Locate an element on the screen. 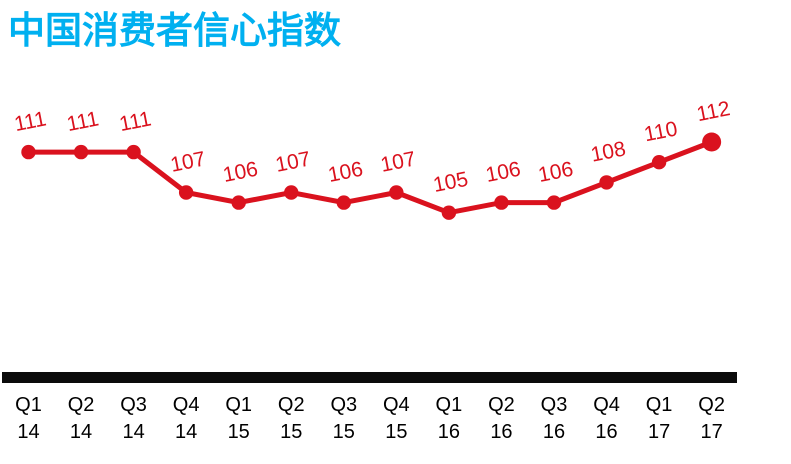 Image resolution: width=791 pixels, height=464 pixels. x-axis-tick-label: Q4 14 is located at coordinates (186, 419).